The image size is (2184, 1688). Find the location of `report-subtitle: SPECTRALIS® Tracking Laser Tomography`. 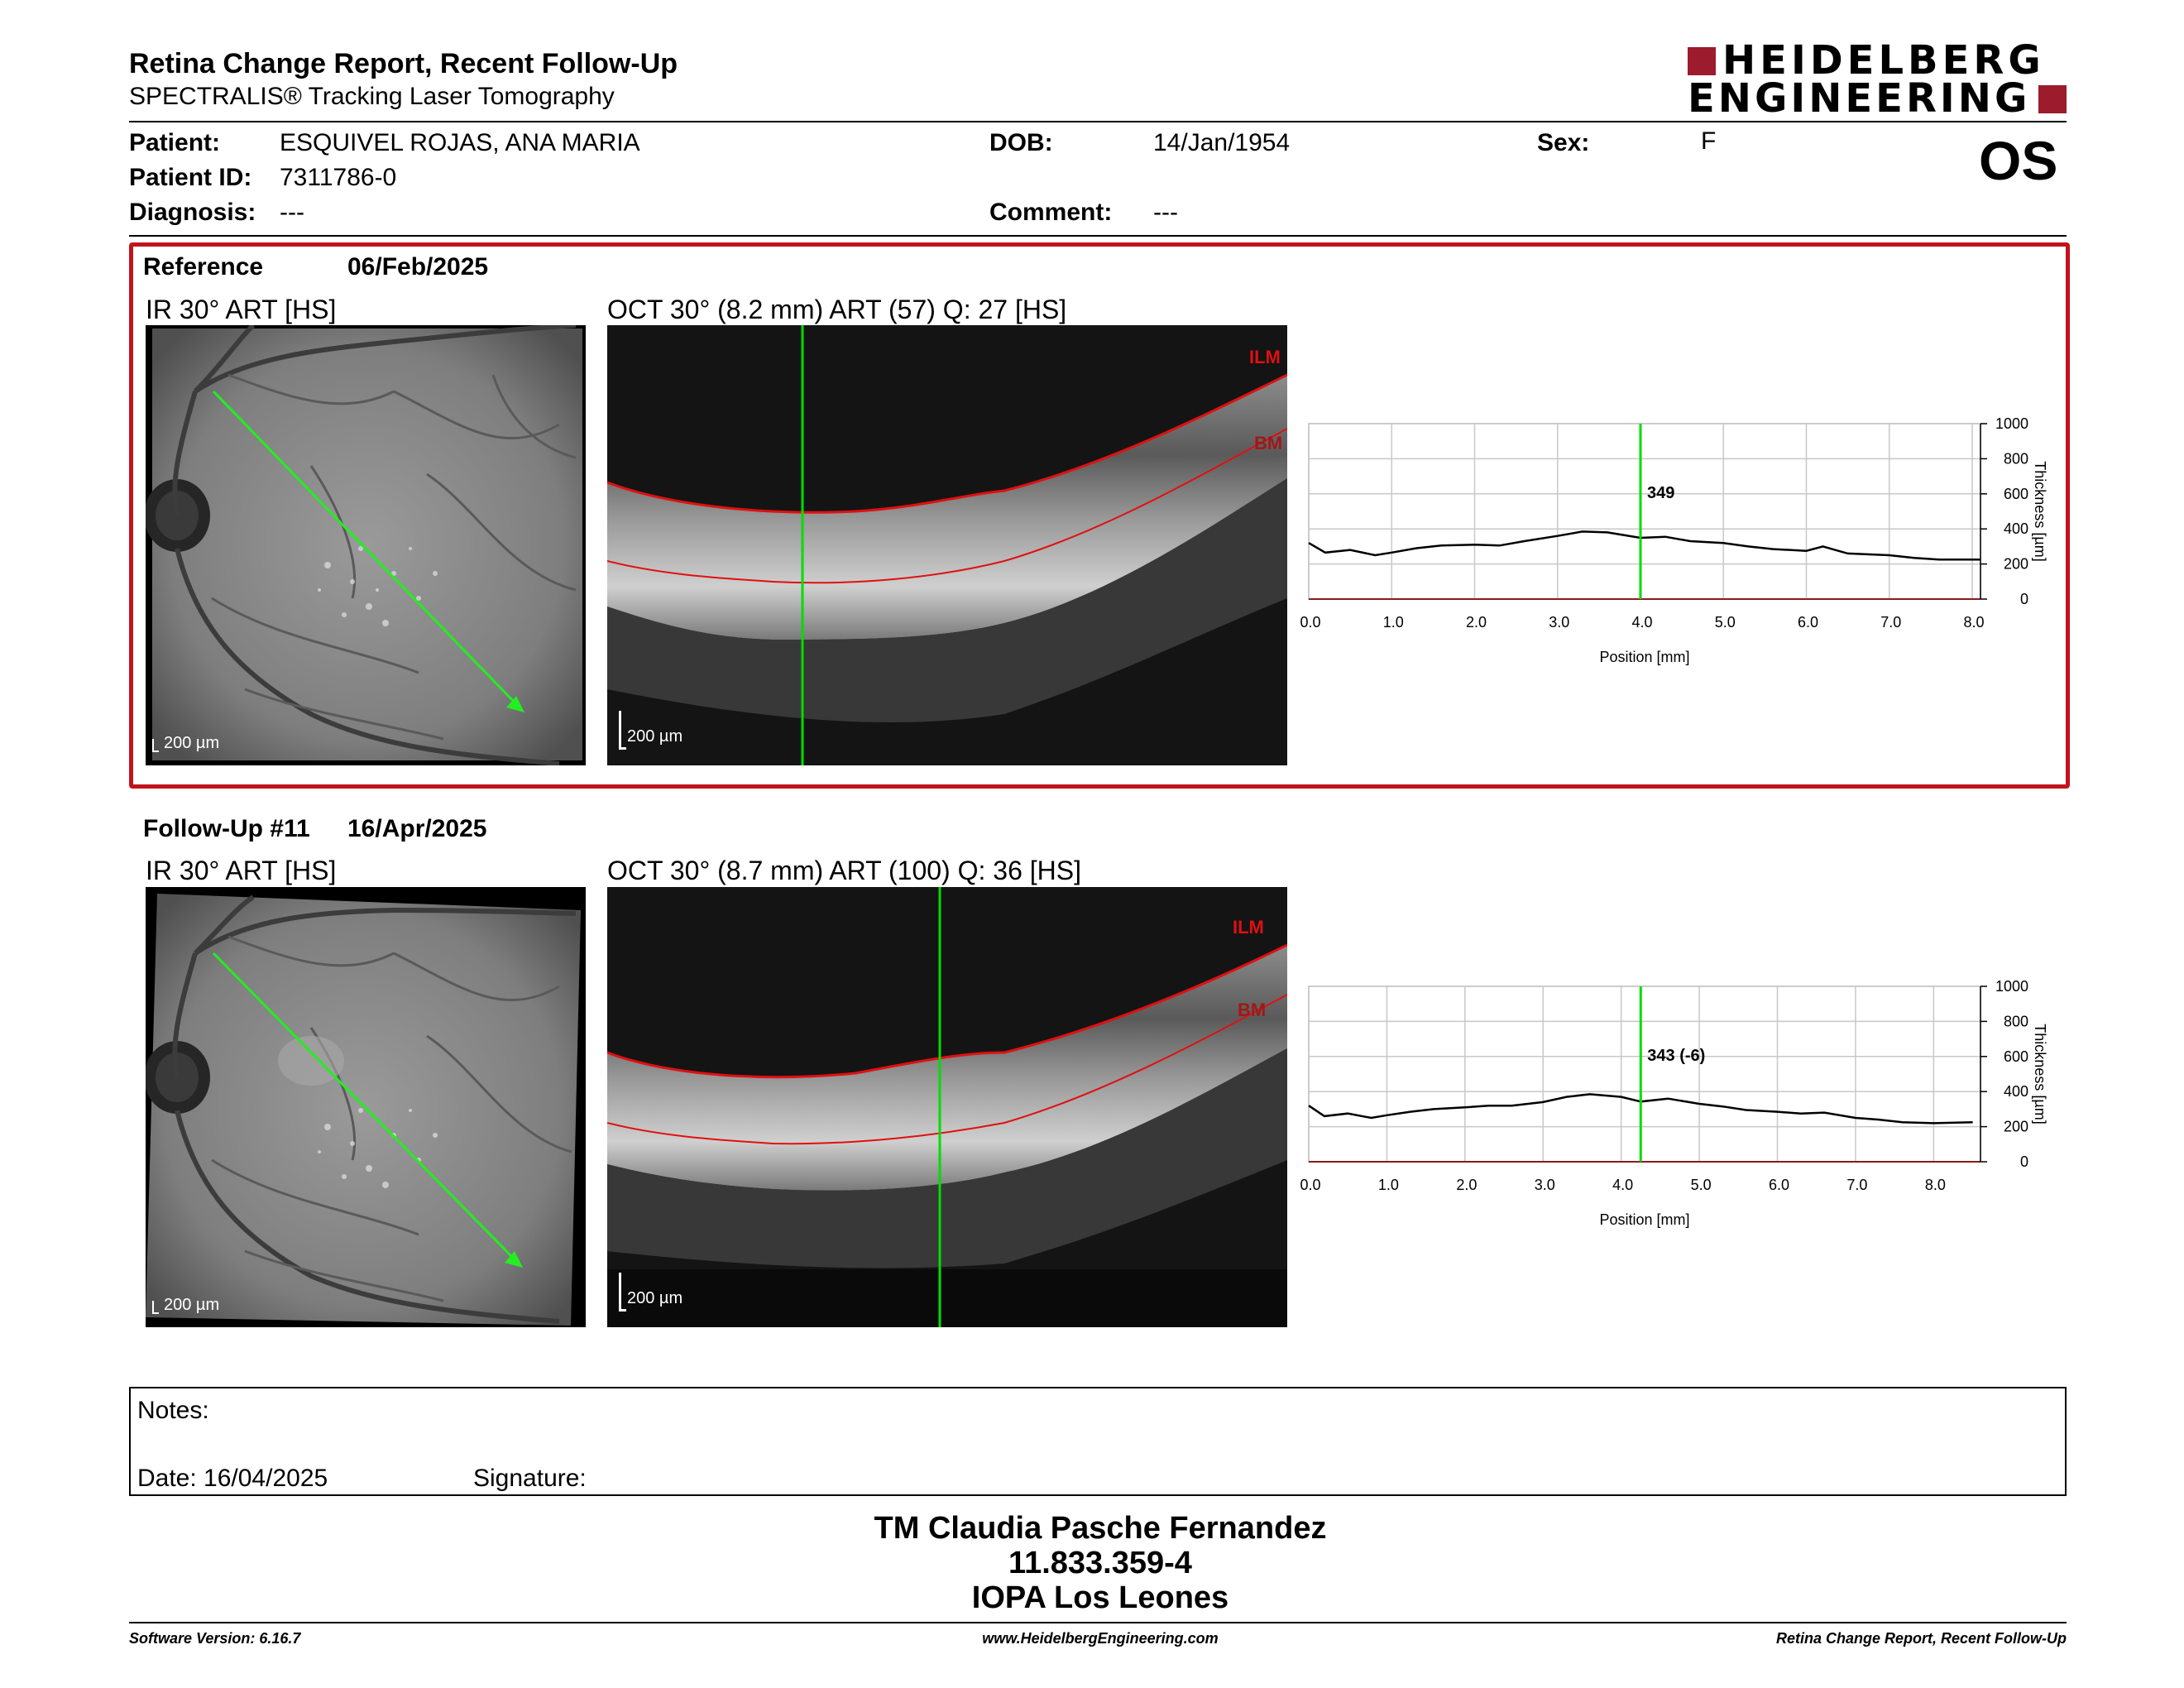

report-subtitle: SPECTRALIS® Tracking Laser Tomography is located at coordinates (372, 96).